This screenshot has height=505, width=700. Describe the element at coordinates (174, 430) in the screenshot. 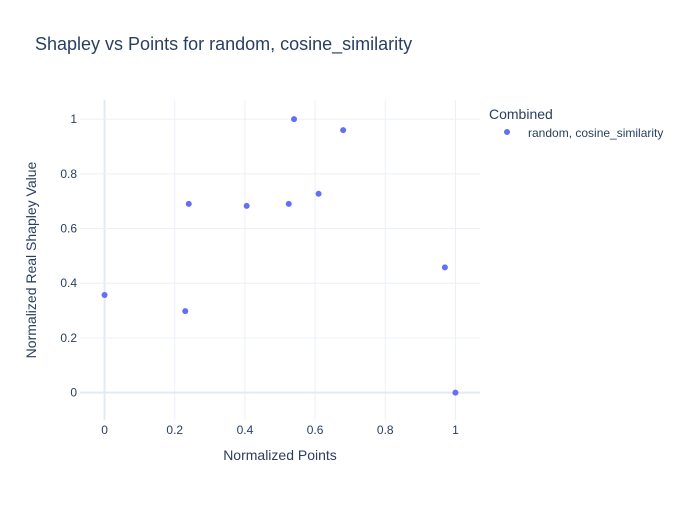

I see `x-tick-label: 0.2` at that location.